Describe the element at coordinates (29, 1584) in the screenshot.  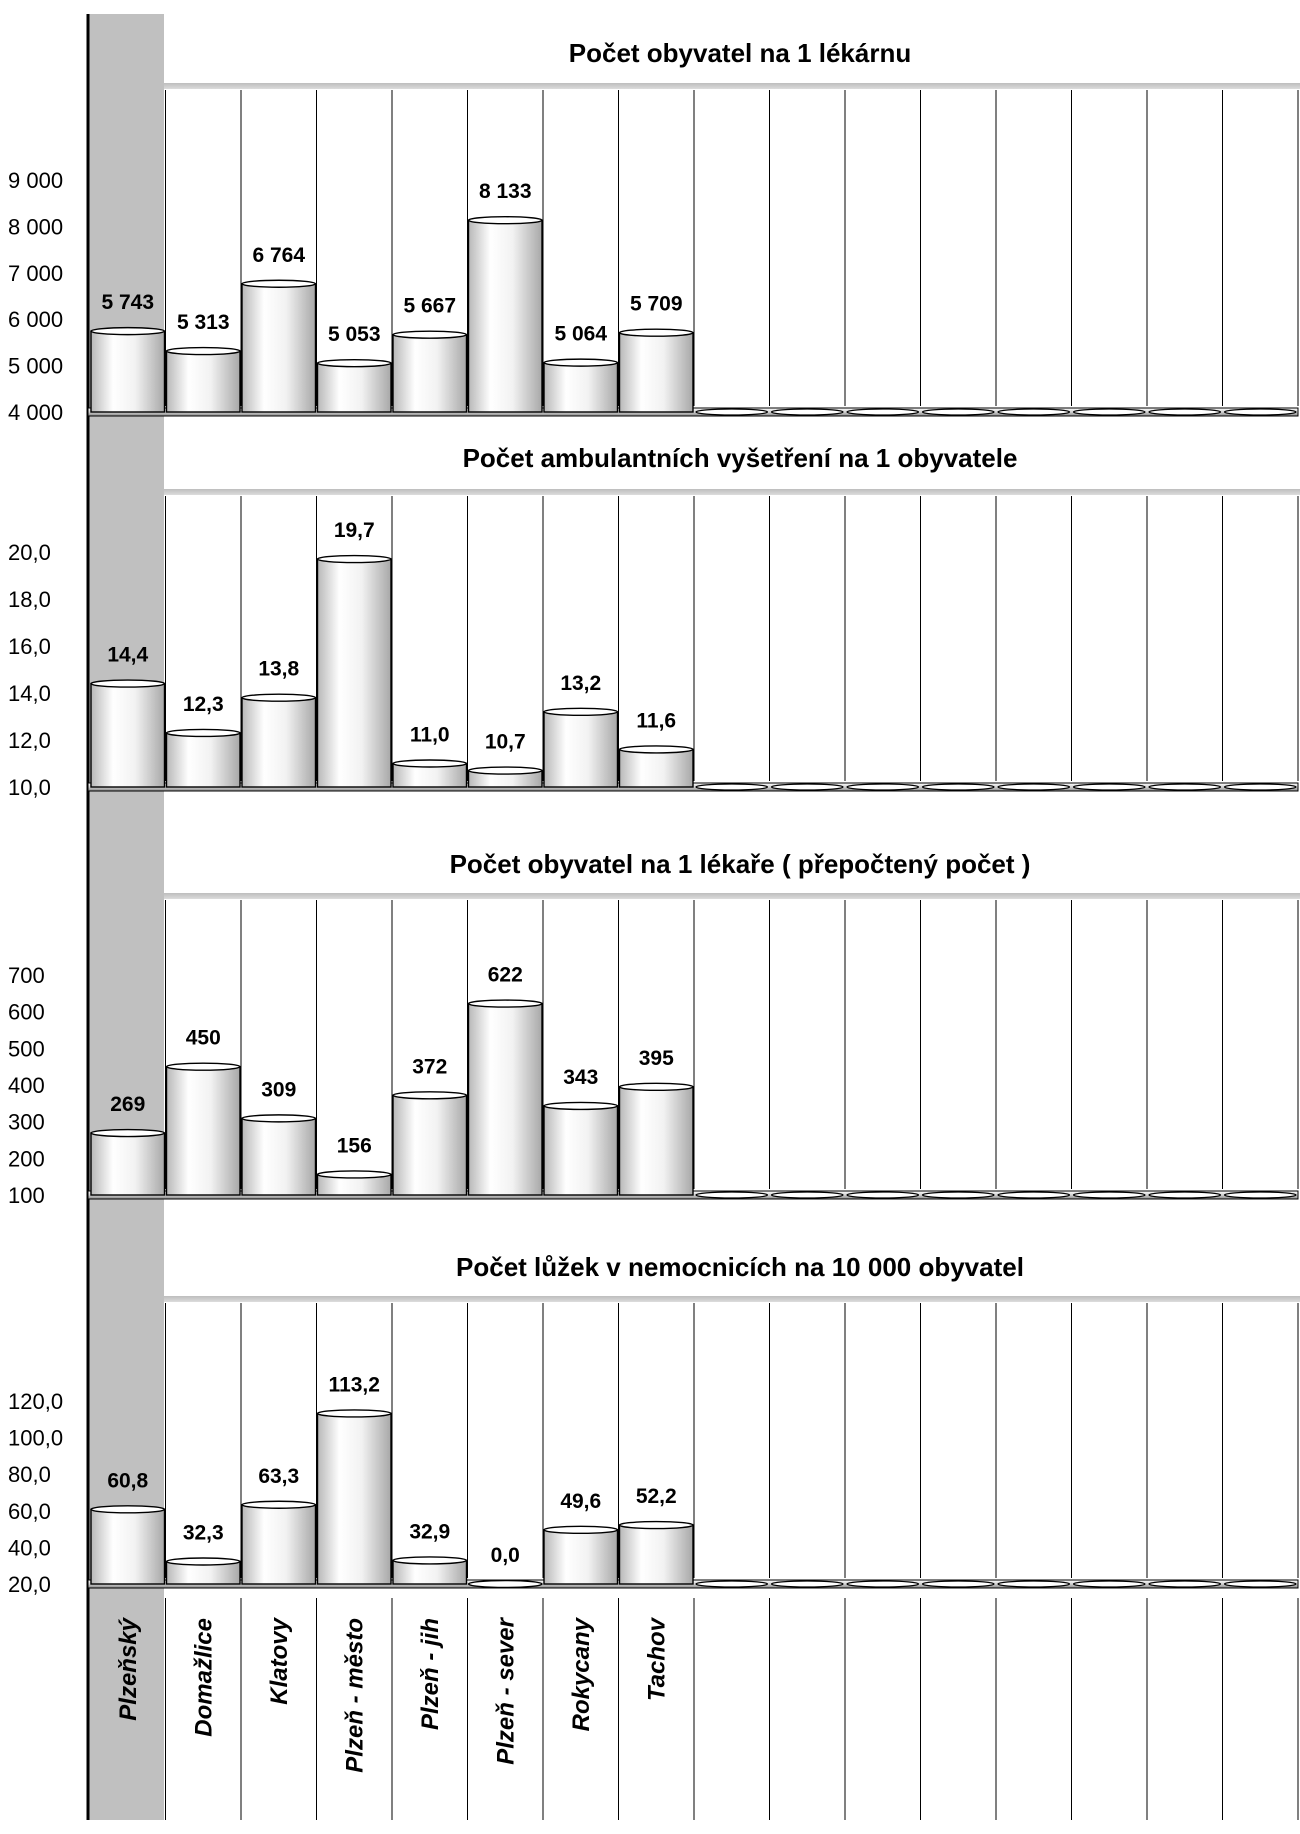
I see `y-tick-label: 20,0` at that location.